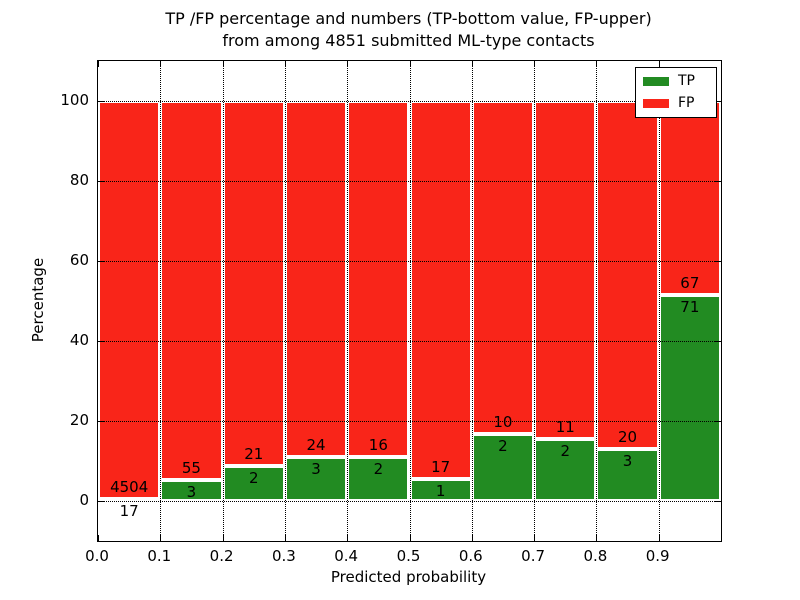 The image size is (800, 600). What do you see at coordinates (690, 307) in the screenshot?
I see `tp-count-label: 71` at bounding box center [690, 307].